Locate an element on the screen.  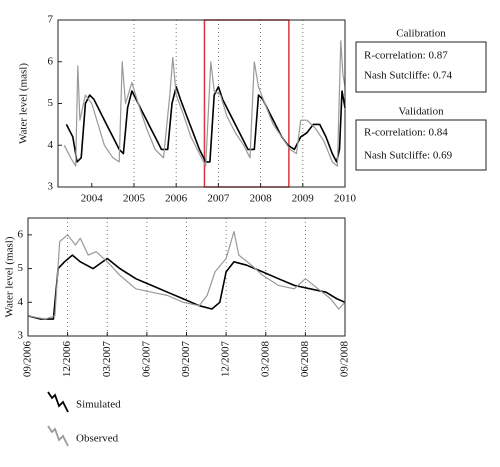
x-tick-label: 09/2008 is located at coordinates (345, 359).